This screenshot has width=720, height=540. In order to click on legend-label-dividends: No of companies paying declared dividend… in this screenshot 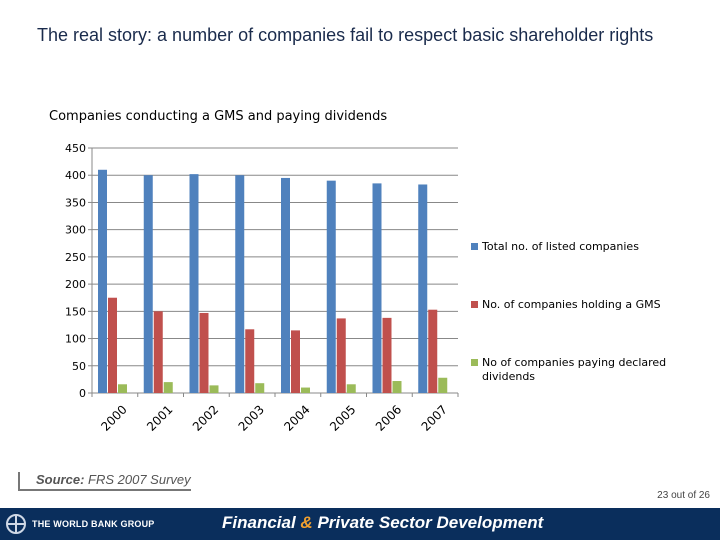, I will do `click(574, 369)`.